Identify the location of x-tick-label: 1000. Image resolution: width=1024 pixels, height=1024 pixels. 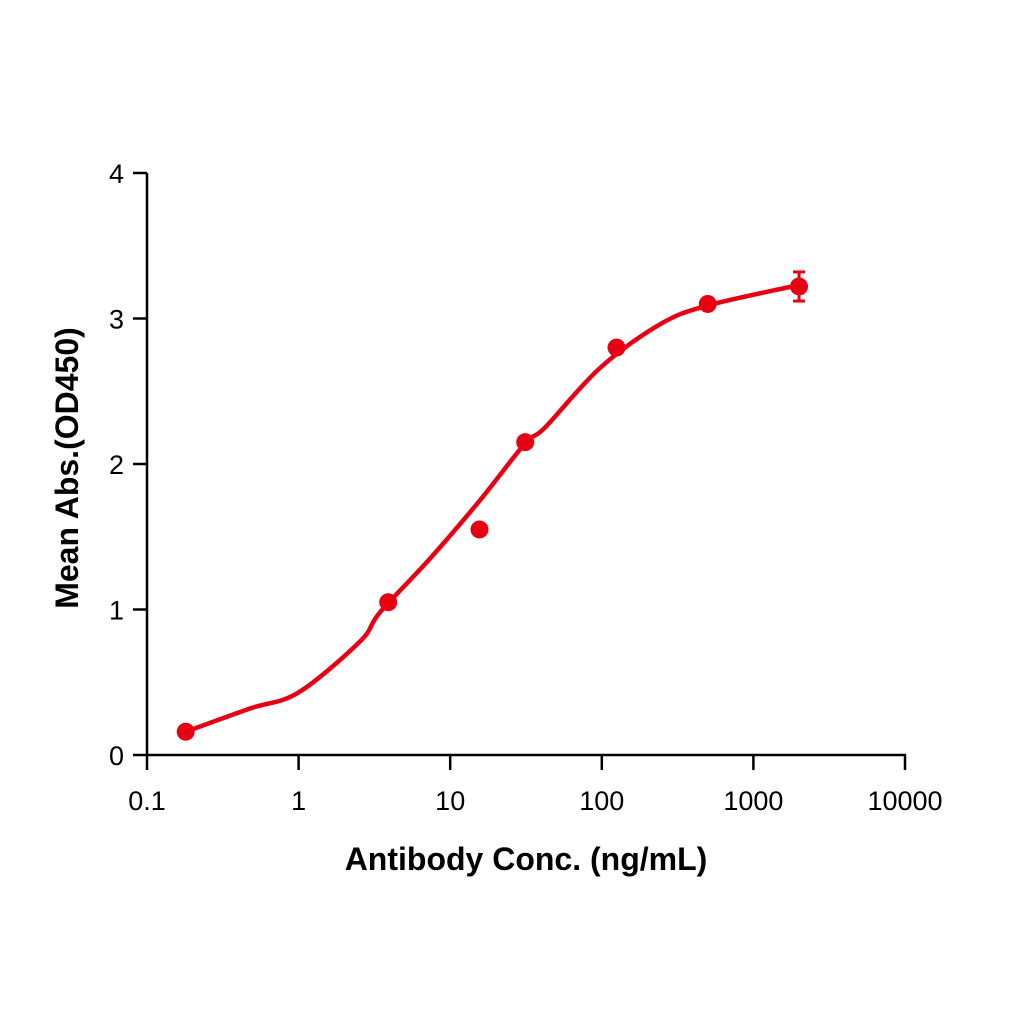
(753, 801).